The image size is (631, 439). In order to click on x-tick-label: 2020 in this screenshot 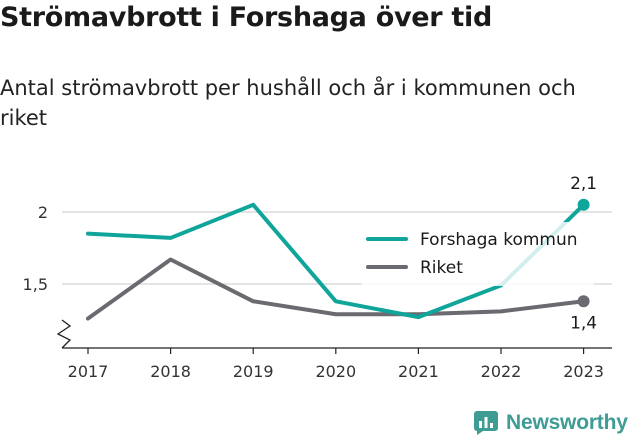, I will do `click(335, 371)`.